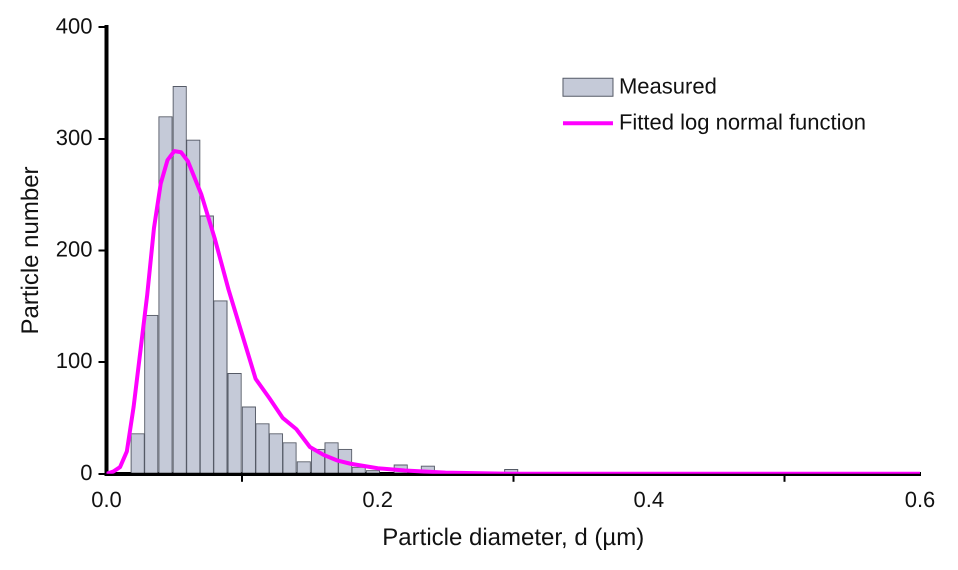 This screenshot has width=958, height=570. I want to click on y-tick-label: 300, so click(74, 137).